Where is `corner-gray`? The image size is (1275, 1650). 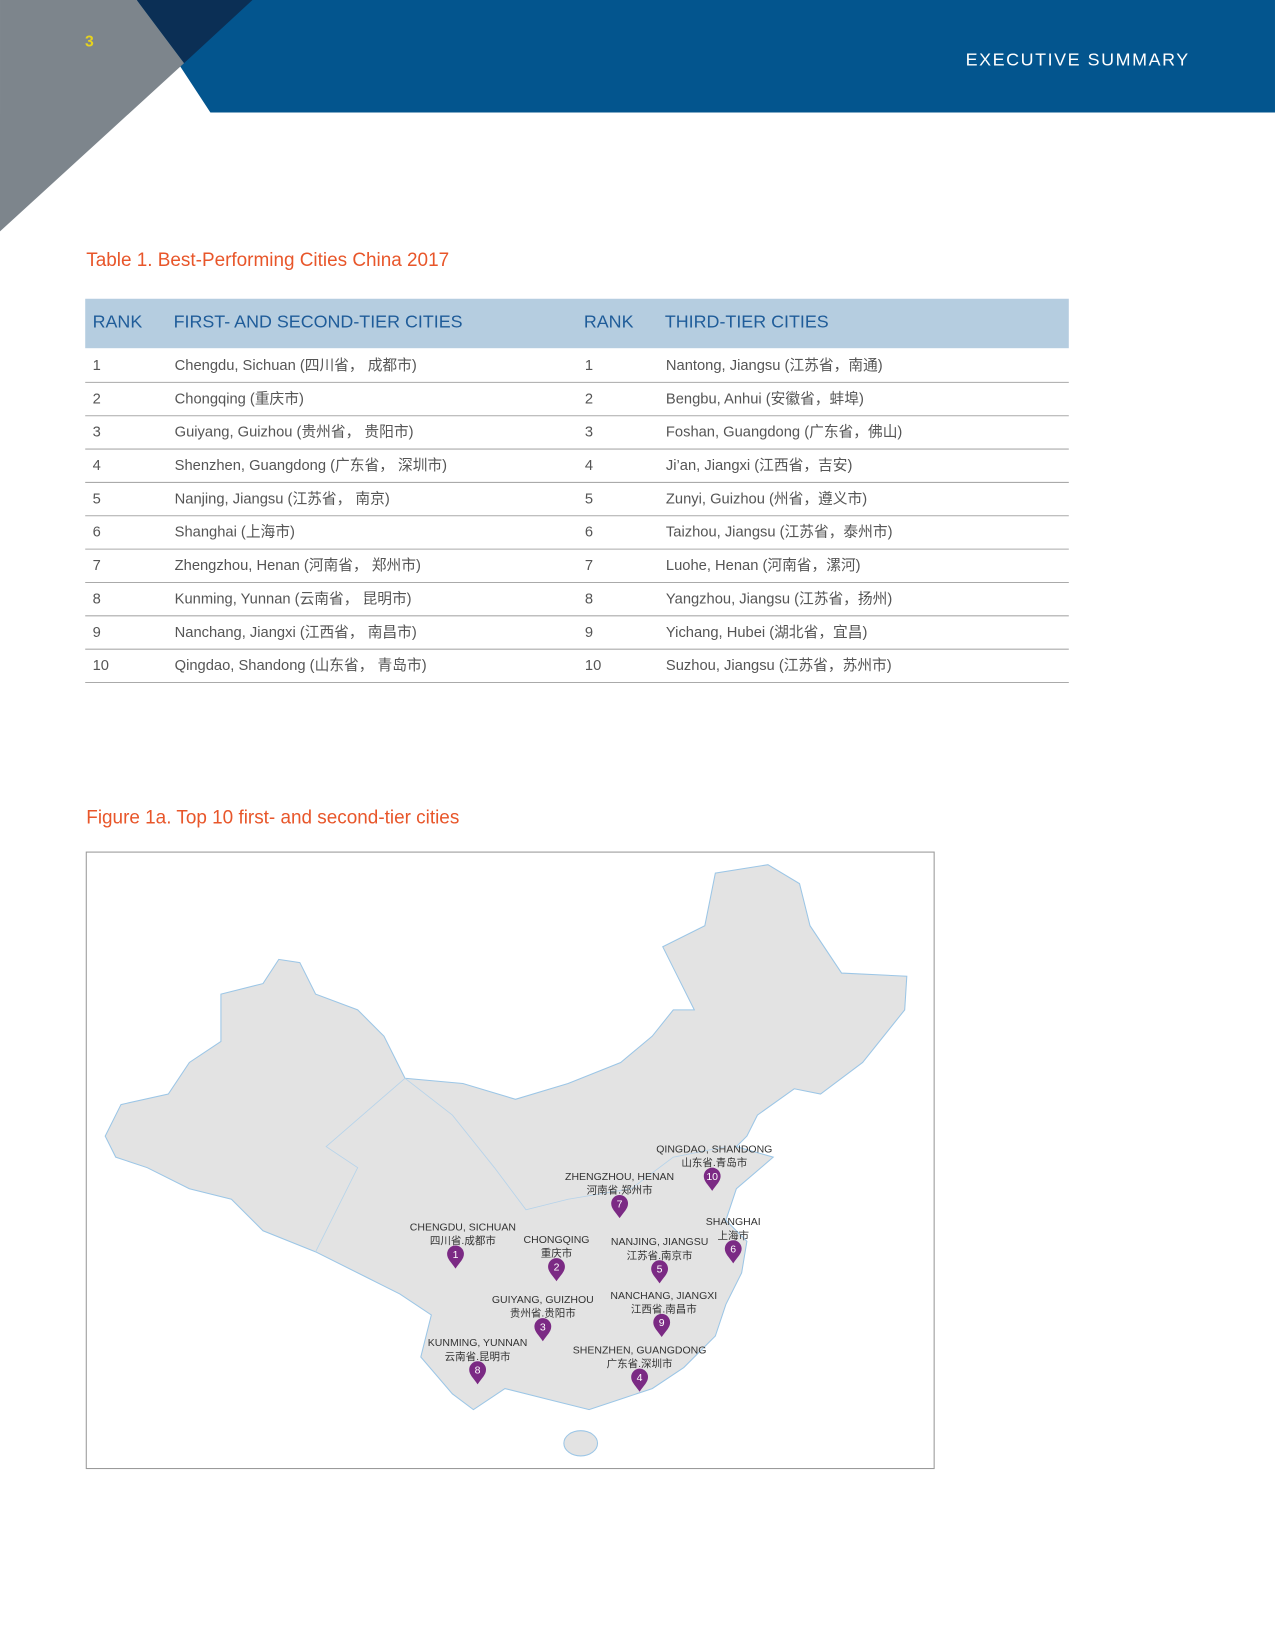 corner-gray is located at coordinates (92, 116).